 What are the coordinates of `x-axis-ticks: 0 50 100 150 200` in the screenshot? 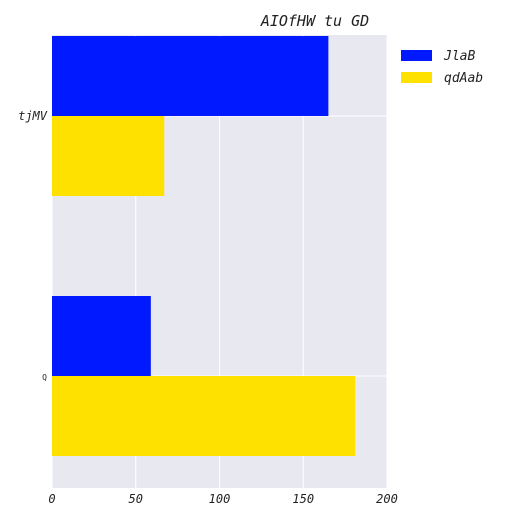 It's located at (222, 499).